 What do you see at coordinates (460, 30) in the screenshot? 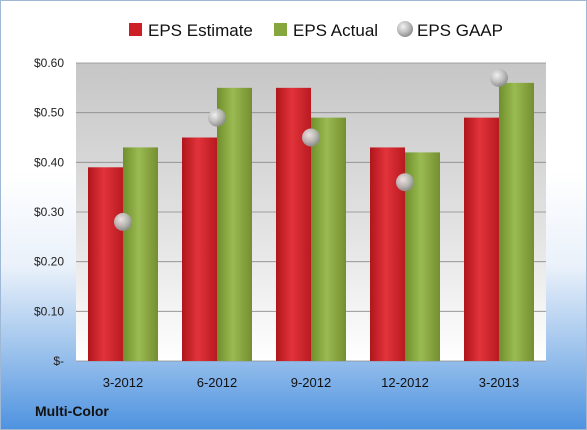
I see `legend-label: EPS GAAP` at bounding box center [460, 30].